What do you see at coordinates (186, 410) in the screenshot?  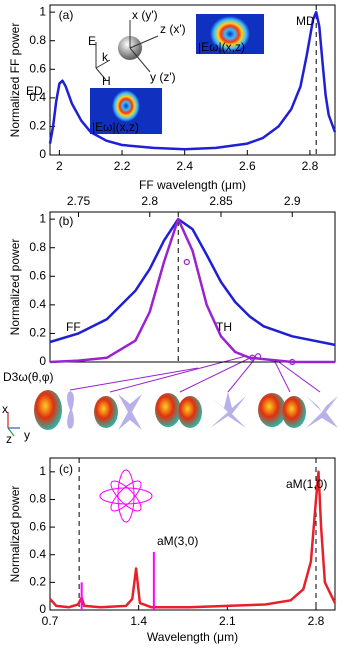 I see `radiation-patterns` at bounding box center [186, 410].